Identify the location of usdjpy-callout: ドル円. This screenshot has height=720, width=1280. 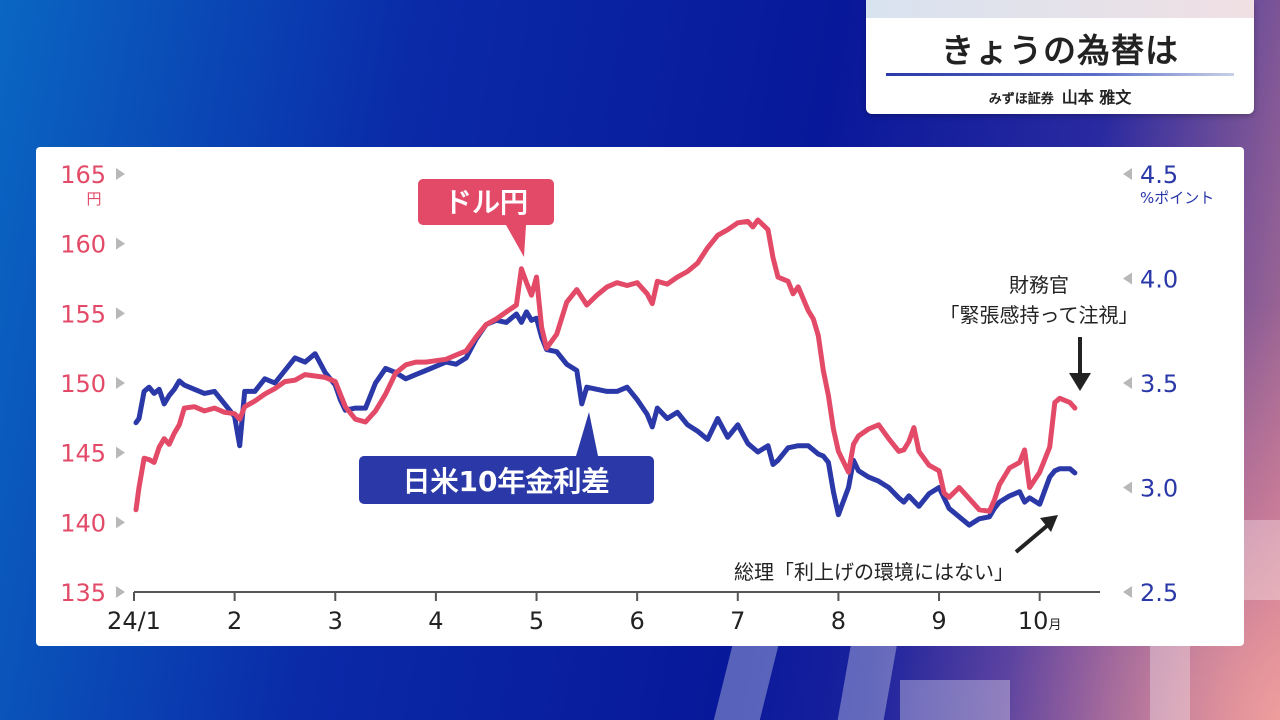
(486, 218).